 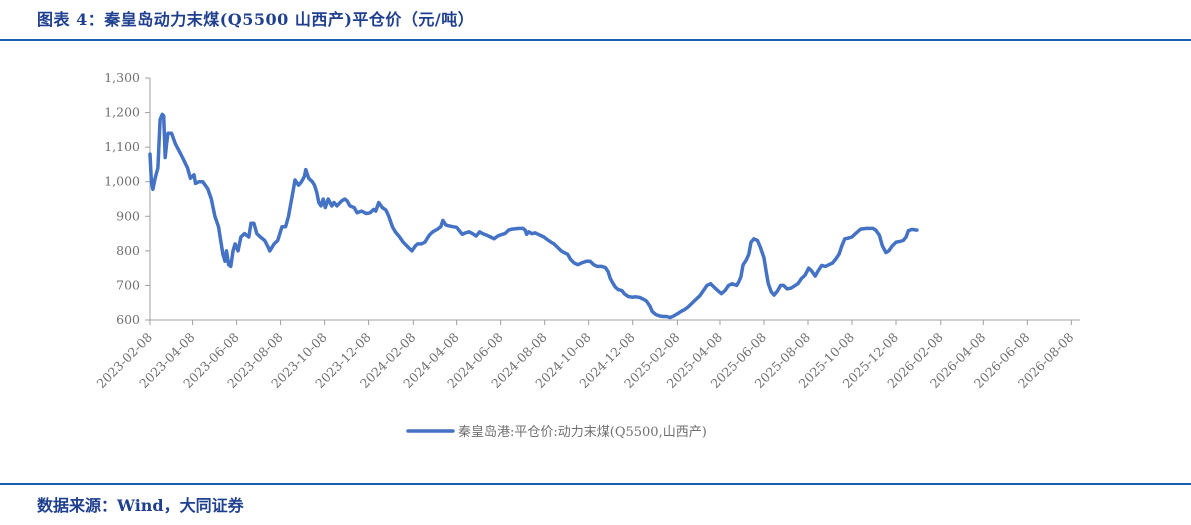 I want to click on chart-title: 图表 4：秦皇岛动力末煤(Q5500 山西产)平仓价（元/吨）, so click(x=256, y=19).